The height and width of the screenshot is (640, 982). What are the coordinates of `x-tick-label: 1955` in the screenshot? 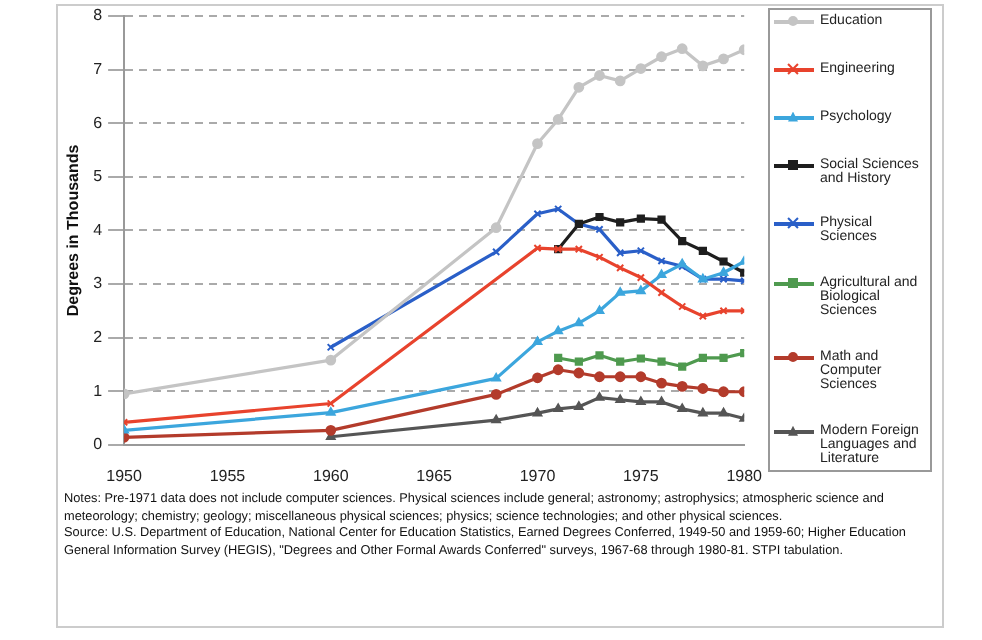 It's located at (228, 475).